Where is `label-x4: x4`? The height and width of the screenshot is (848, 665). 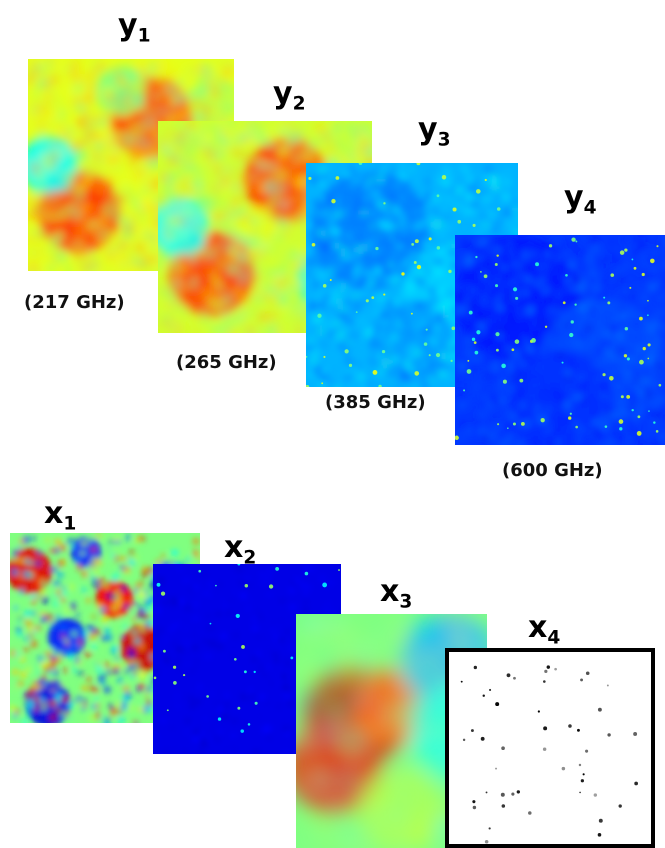 label-x4: x4 is located at coordinates (544, 629).